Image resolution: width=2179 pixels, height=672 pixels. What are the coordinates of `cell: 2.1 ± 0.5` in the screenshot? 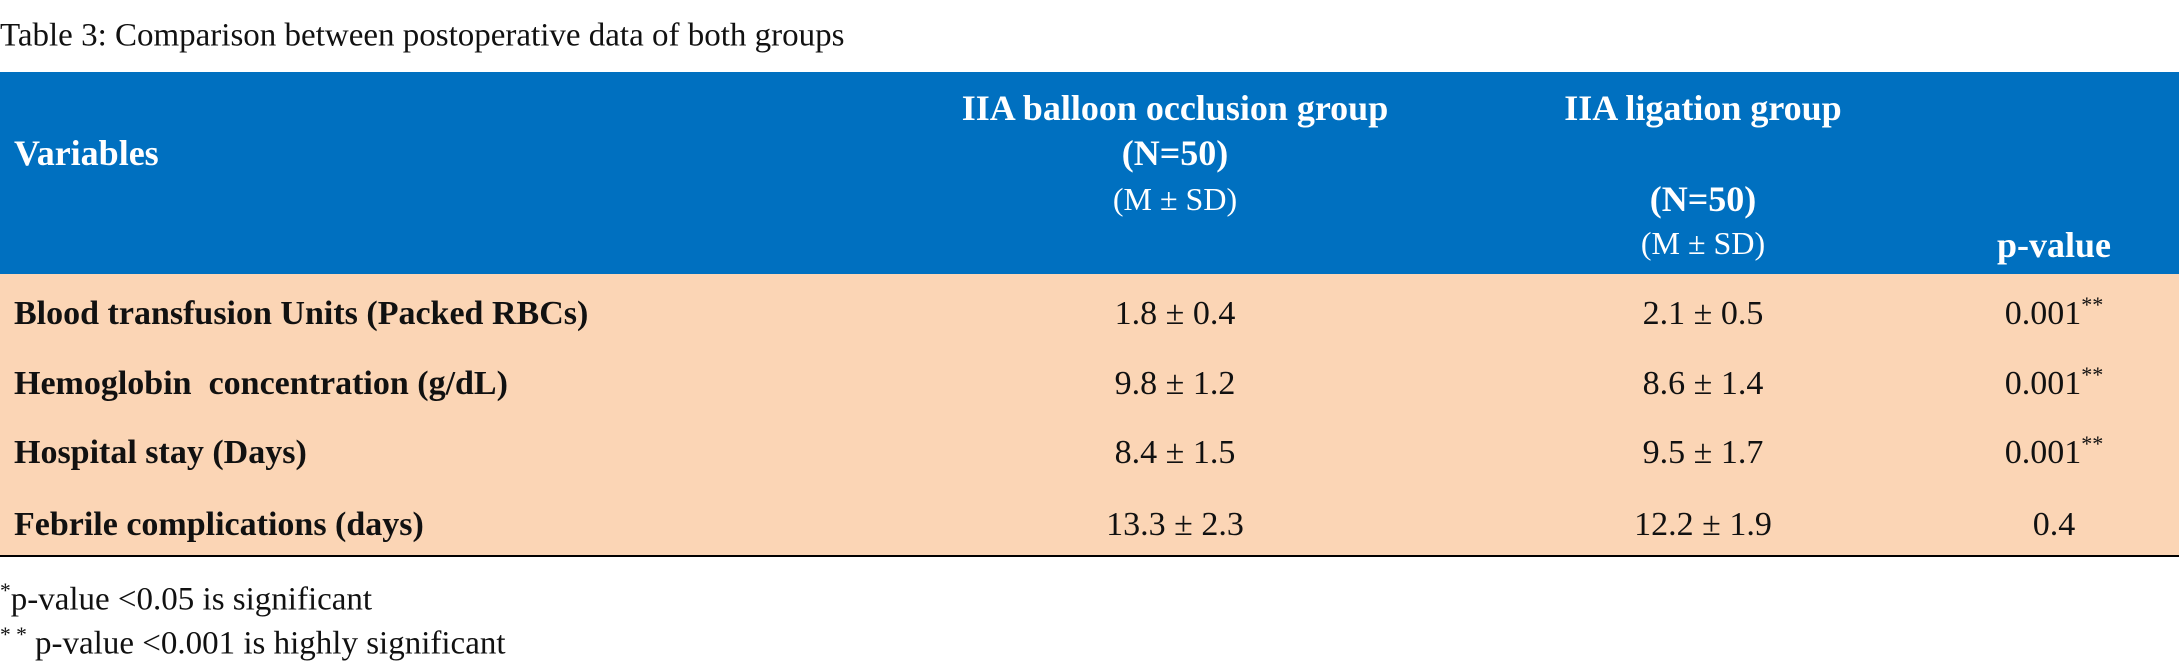 It's located at (1703, 313).